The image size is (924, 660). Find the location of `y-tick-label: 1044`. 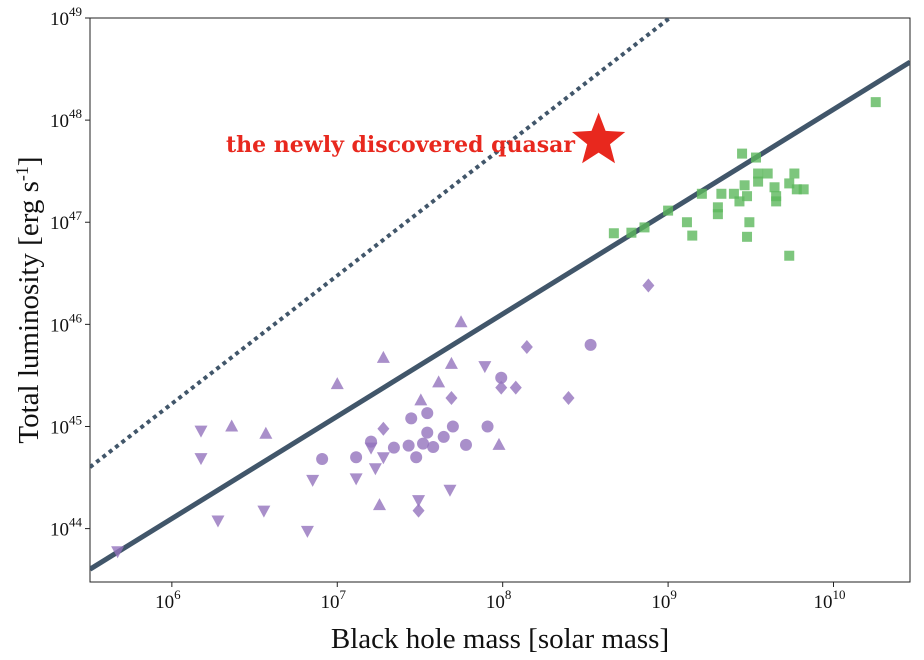

y-tick-label: 1044 is located at coordinates (66, 528).